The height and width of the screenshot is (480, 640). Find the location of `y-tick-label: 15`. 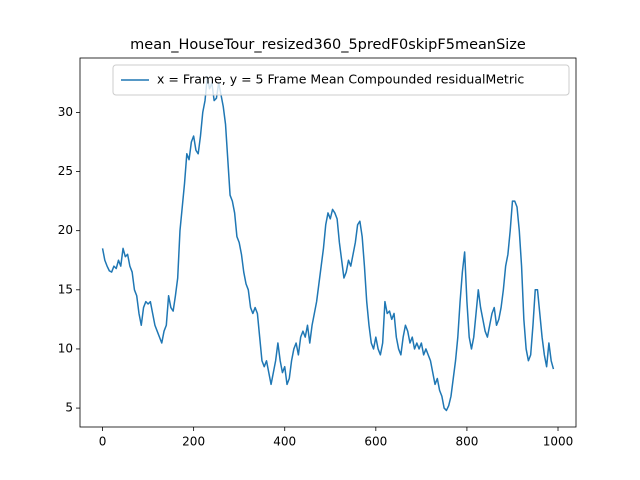

y-tick-label: 15 is located at coordinates (65, 289).